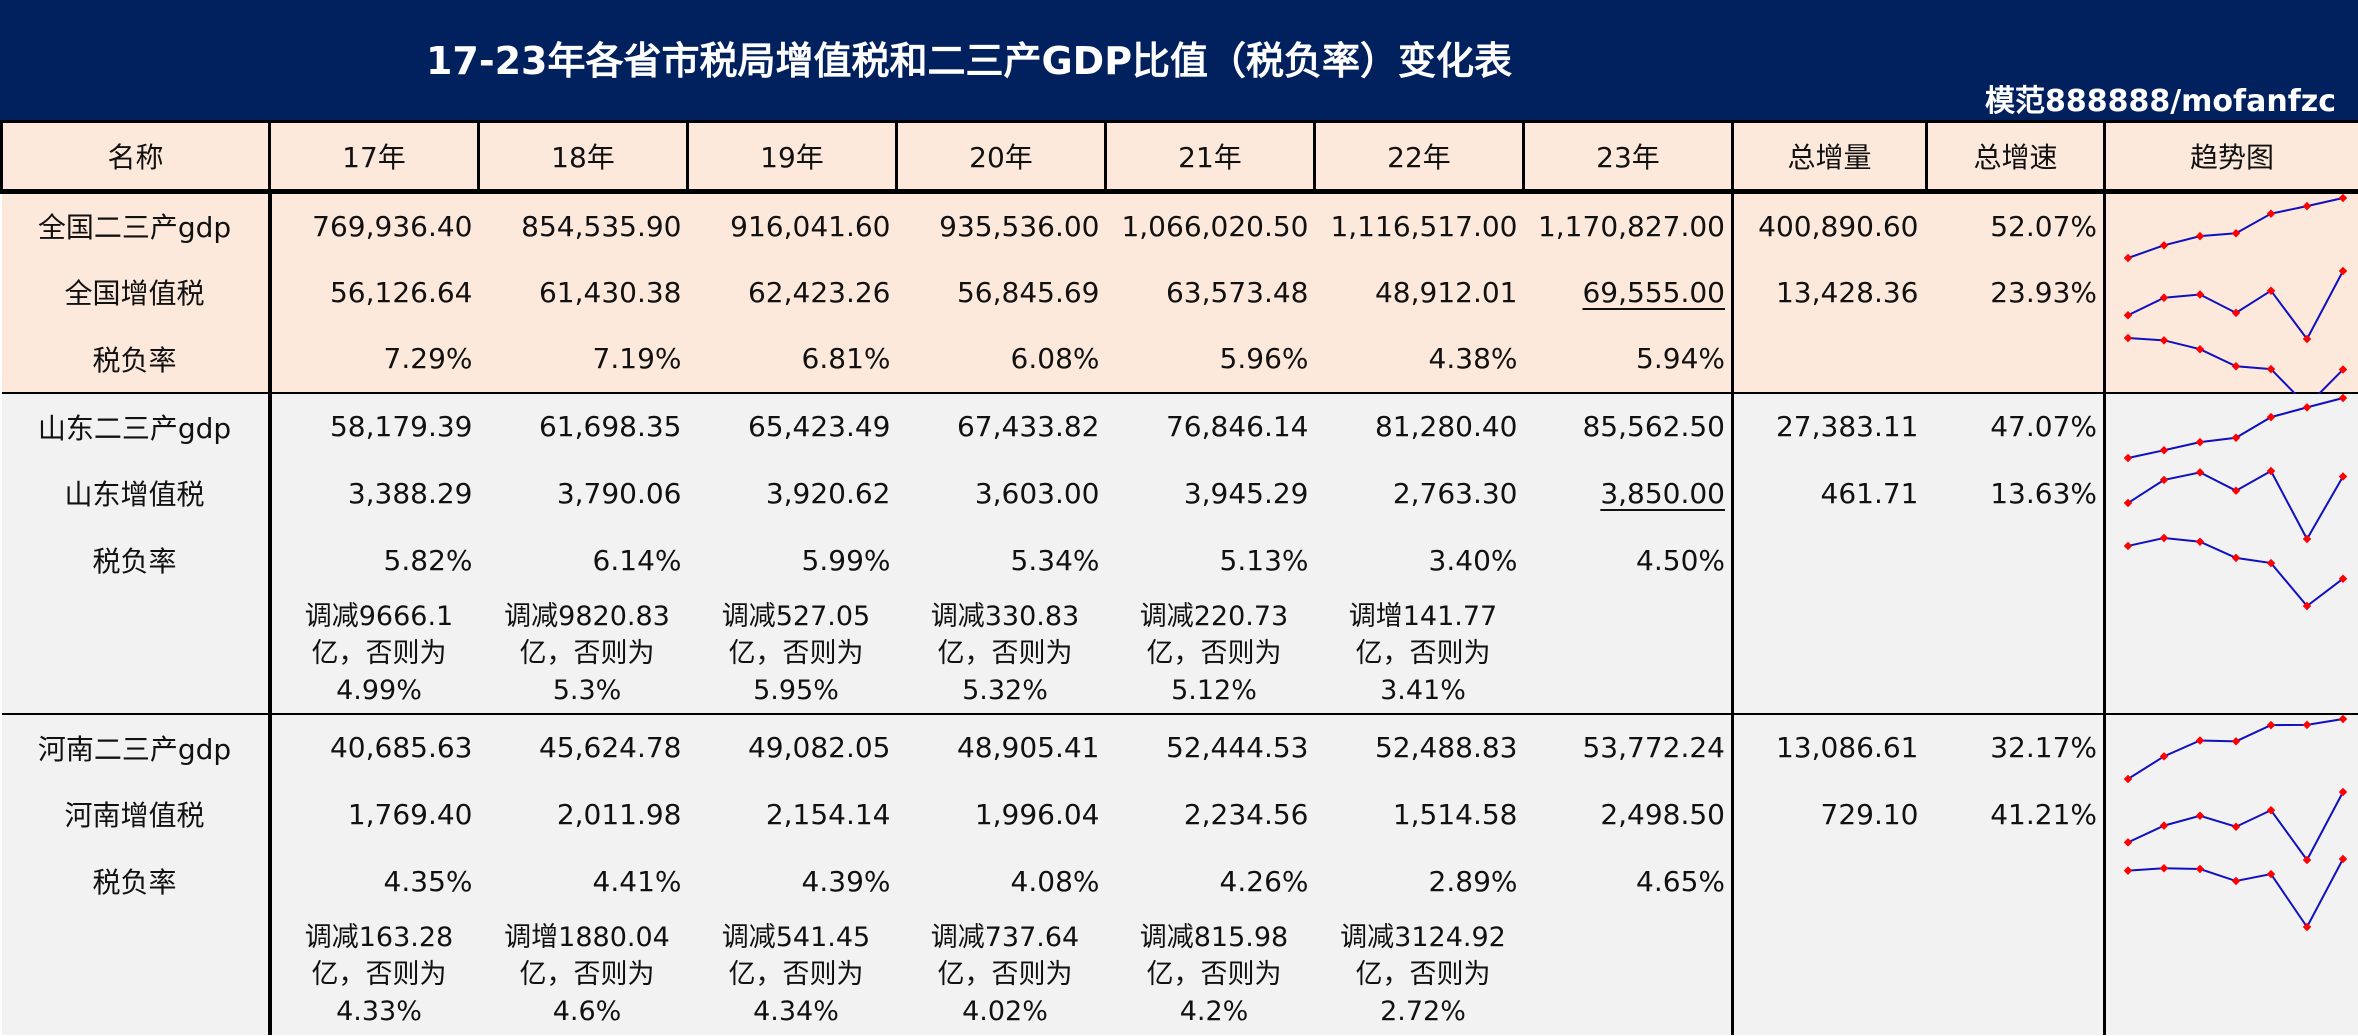  Describe the element at coordinates (1830, 493) in the screenshot. I see `total-increase-cell: 461.71` at that location.